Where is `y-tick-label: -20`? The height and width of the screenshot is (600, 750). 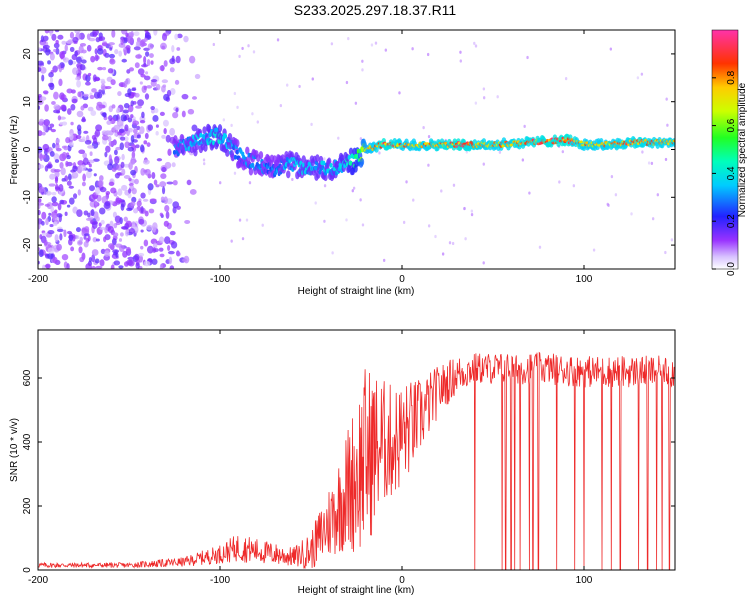
y-tick-label: -20 is located at coordinates (27, 244).